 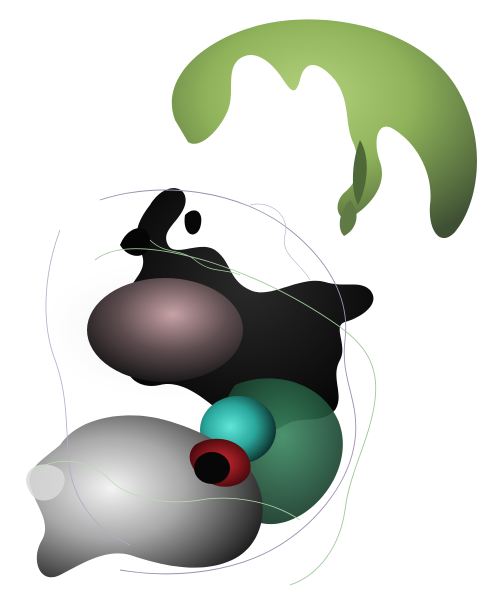 What do you see at coordinates (212, 468) in the screenshot?
I see `black-pupil` at bounding box center [212, 468].